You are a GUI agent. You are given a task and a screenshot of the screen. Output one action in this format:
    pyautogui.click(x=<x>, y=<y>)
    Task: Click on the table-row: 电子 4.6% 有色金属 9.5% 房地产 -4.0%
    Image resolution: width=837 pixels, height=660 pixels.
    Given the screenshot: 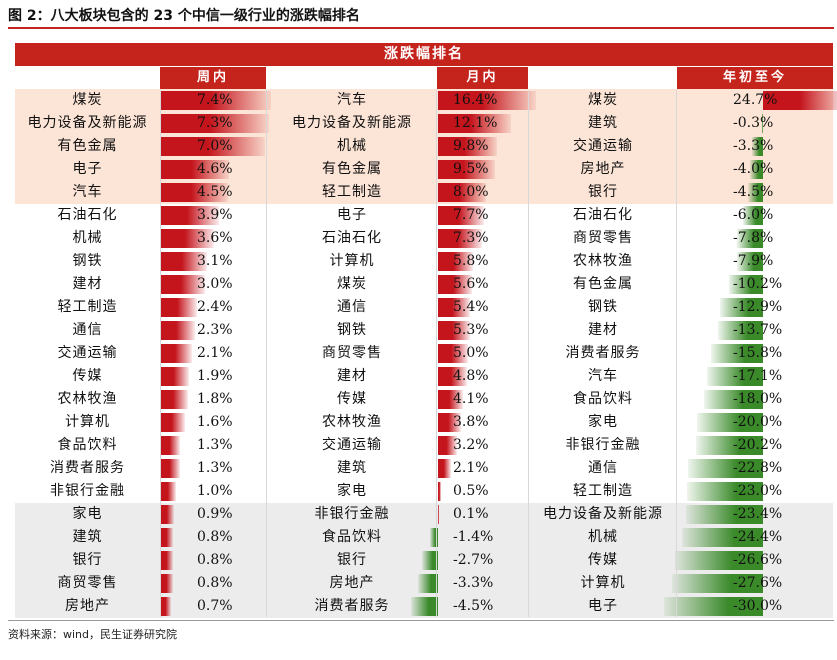 What is the action you would take?
    pyautogui.click(x=424, y=169)
    